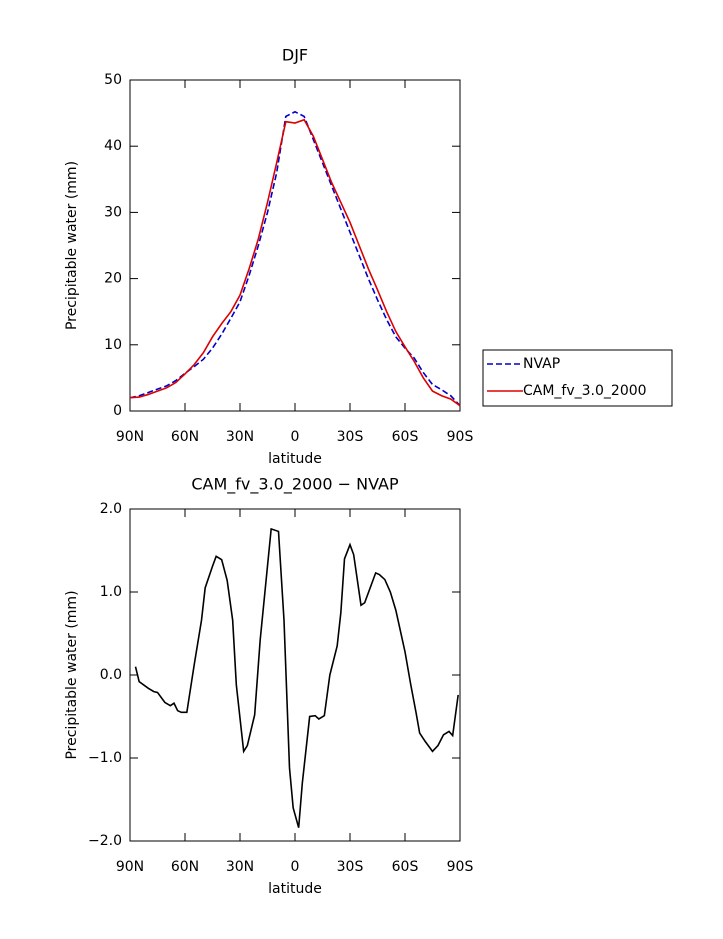 Image resolution: width=723 pixels, height=939 pixels. I want to click on y-tick-label: 0.0, so click(111, 675).